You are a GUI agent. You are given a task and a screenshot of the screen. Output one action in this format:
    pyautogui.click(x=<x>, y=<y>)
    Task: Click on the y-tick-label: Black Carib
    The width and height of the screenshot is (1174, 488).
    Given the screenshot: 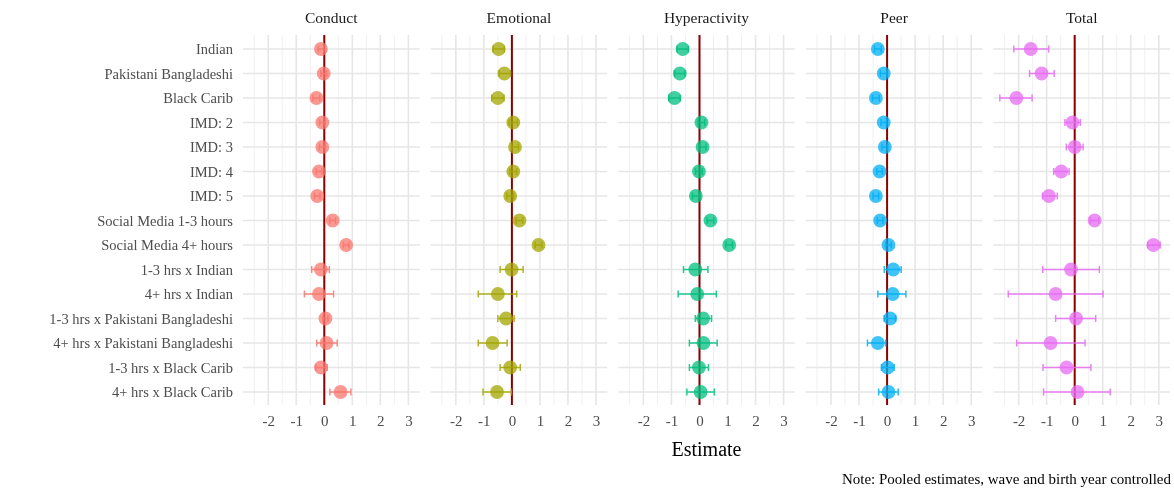 What is the action you would take?
    pyautogui.click(x=198, y=98)
    